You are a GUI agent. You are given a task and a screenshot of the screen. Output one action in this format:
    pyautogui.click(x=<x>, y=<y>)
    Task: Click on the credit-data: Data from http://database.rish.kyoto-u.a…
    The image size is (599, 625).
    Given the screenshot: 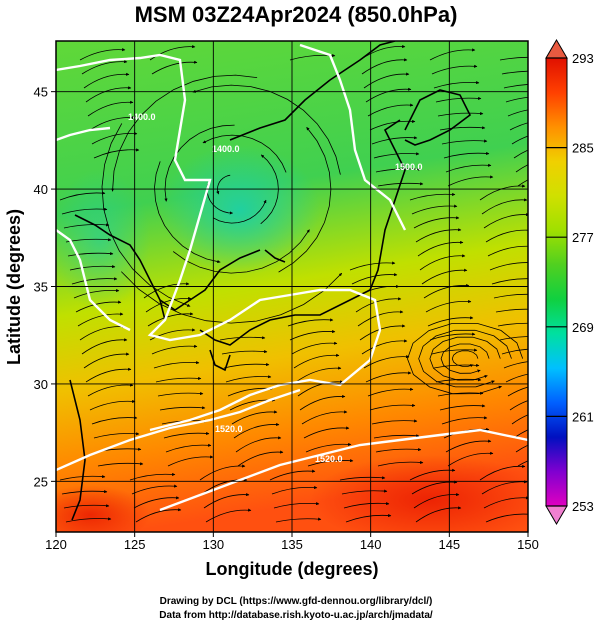 What is the action you would take?
    pyautogui.click(x=296, y=615)
    